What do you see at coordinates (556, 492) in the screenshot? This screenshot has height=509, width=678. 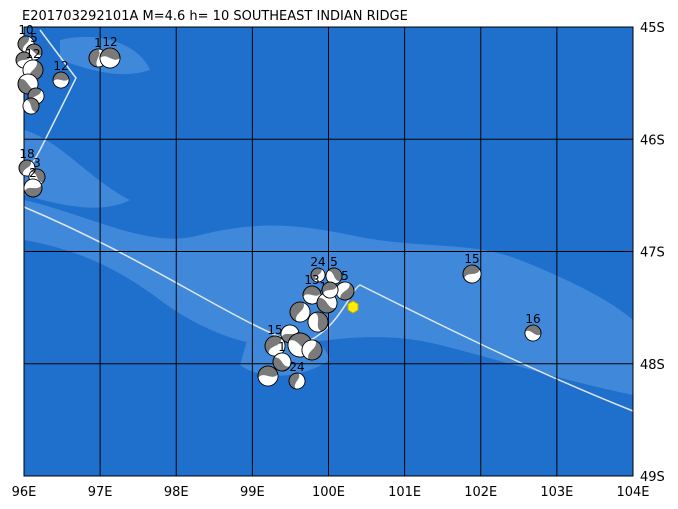 I see `lon-label: 103E` at bounding box center [556, 492].